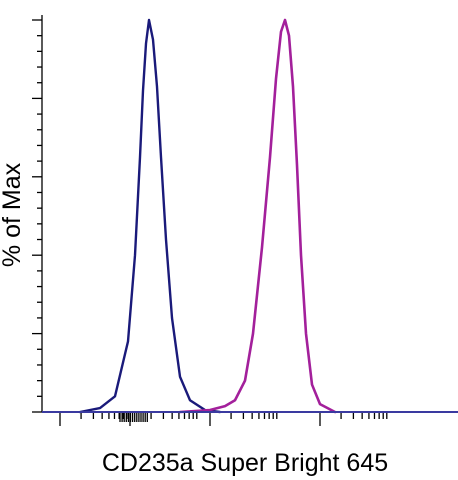 Image resolution: width=458 pixels, height=480 pixels. What do you see at coordinates (37, 216) in the screenshot?
I see `y-axis-ticks` at bounding box center [37, 216].